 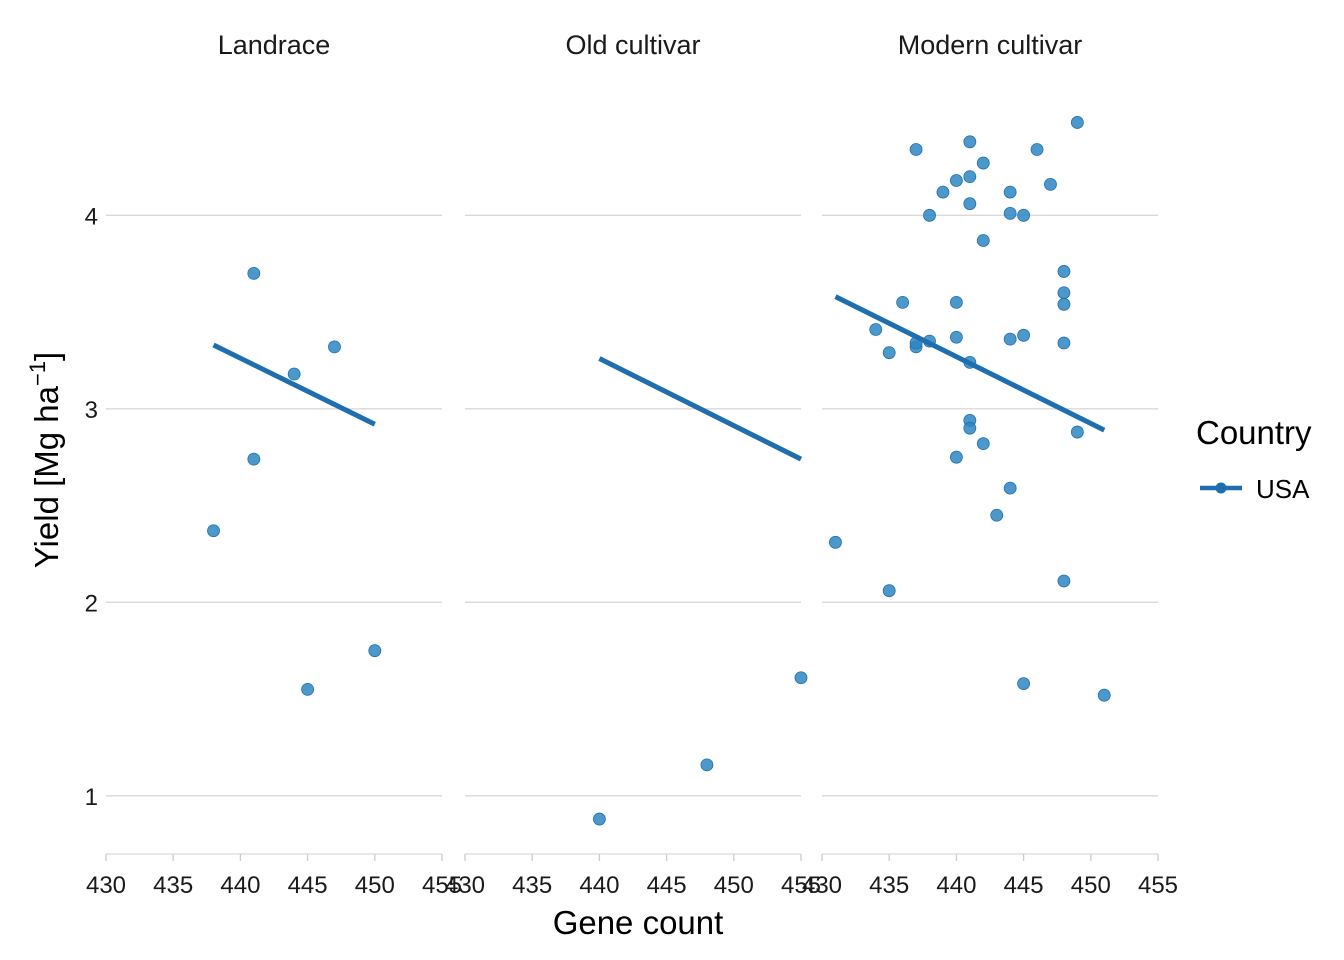 I want to click on trend-line-modern-cultivar, so click(x=970, y=363).